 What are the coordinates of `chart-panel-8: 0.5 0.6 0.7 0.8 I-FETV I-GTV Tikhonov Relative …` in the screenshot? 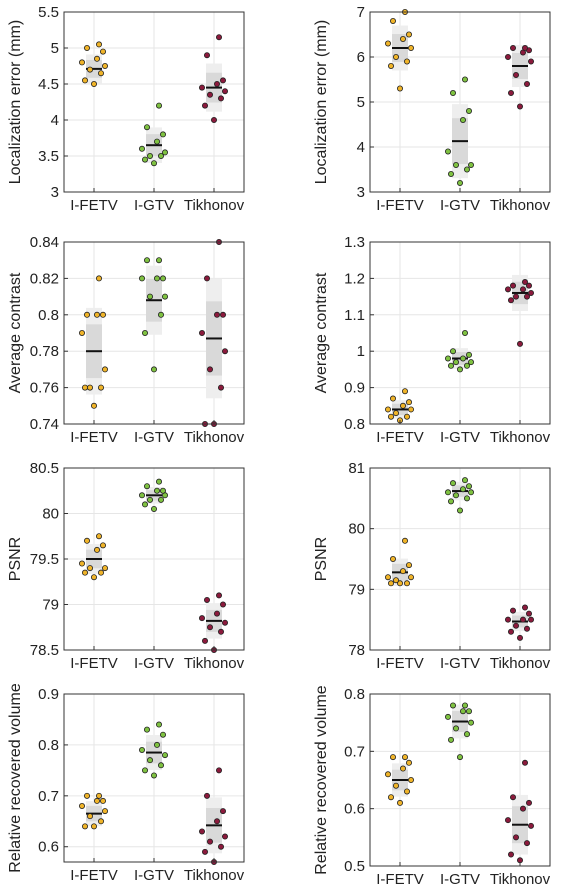 It's located at (432, 786).